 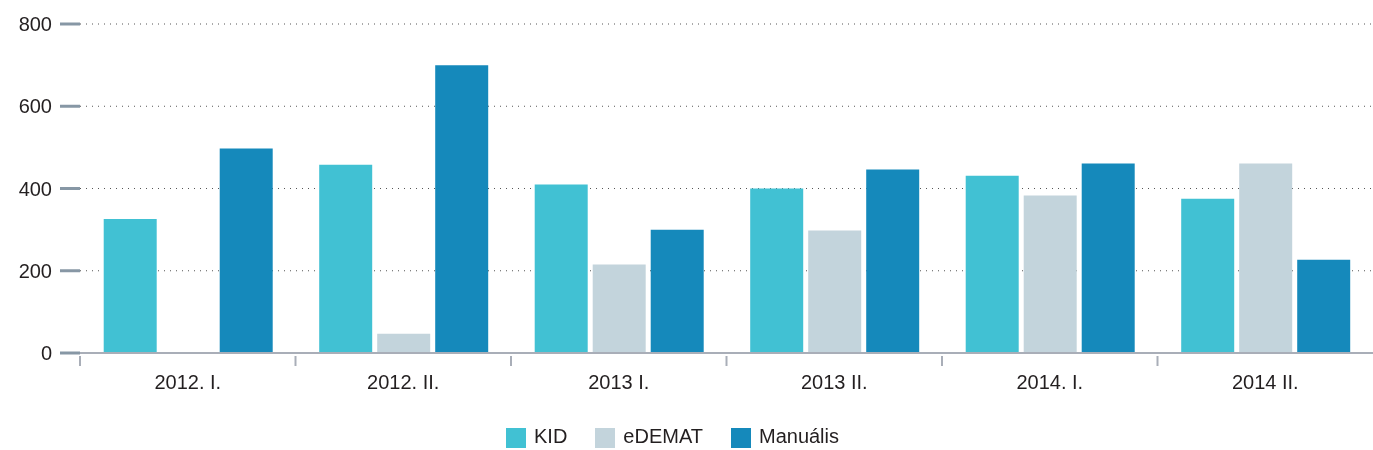 I want to click on legend-label: Manuális, so click(x=799, y=436).